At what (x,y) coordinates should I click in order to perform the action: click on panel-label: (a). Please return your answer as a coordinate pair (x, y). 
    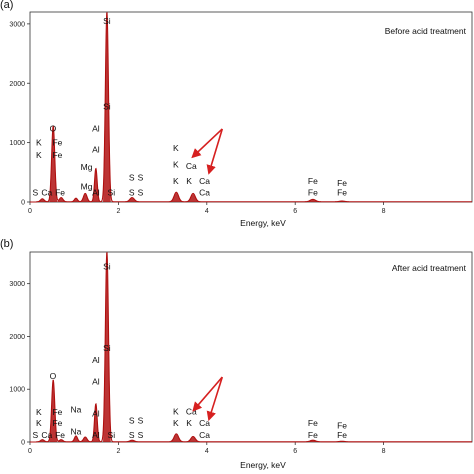
    Looking at the image, I should click on (6, 5).